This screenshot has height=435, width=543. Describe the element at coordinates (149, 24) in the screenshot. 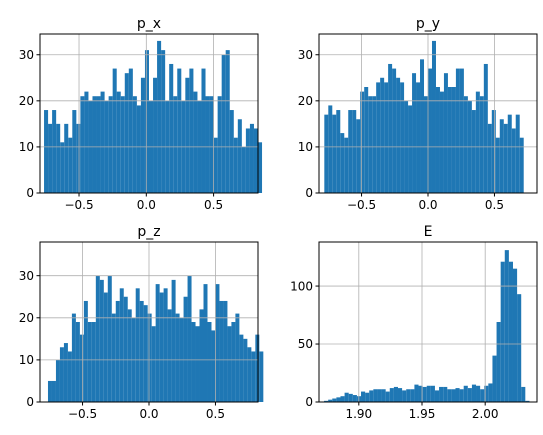

I see `chart-title: p_x` at that location.